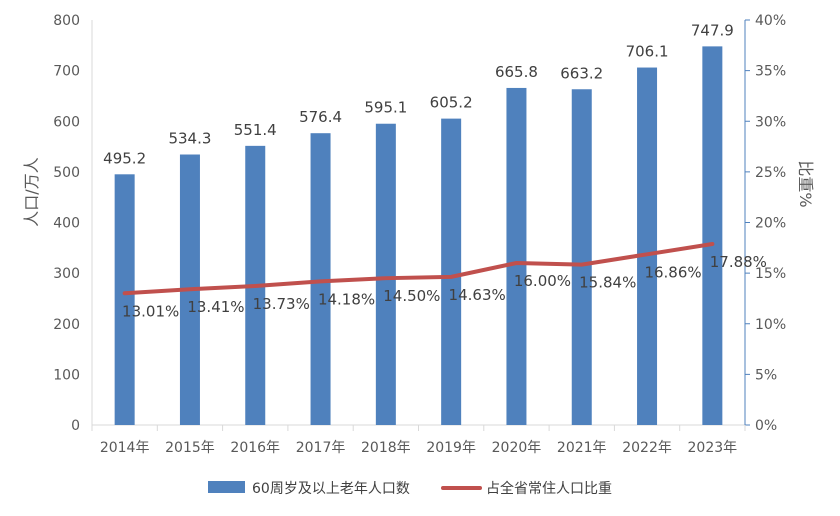  Describe the element at coordinates (150, 311) in the screenshot. I see `line-value-label: 13.01%` at that location.